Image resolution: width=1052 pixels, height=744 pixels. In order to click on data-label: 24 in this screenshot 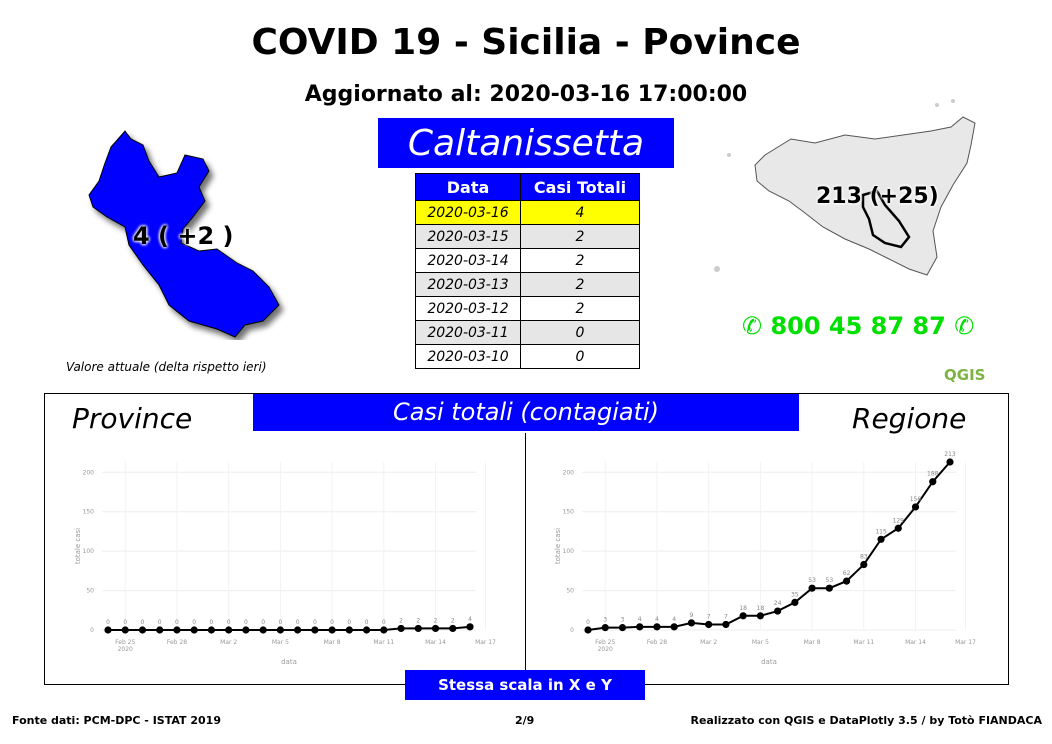, I will do `click(778, 603)`.